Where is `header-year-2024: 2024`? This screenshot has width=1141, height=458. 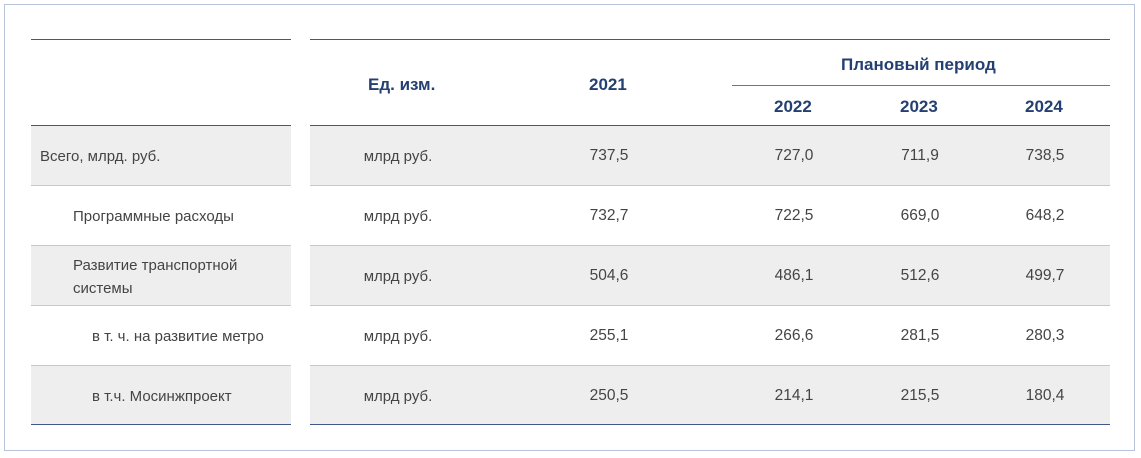 header-year-2024: 2024 is located at coordinates (1044, 106).